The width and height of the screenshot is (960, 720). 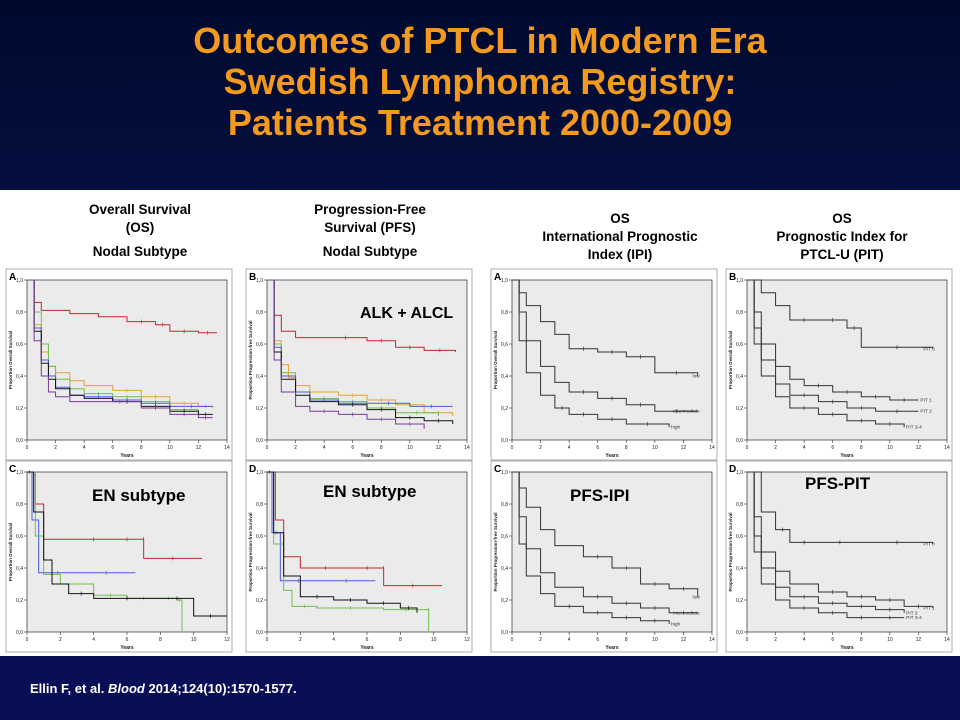 I want to click on header-line: Progression-Free, so click(x=370, y=209).